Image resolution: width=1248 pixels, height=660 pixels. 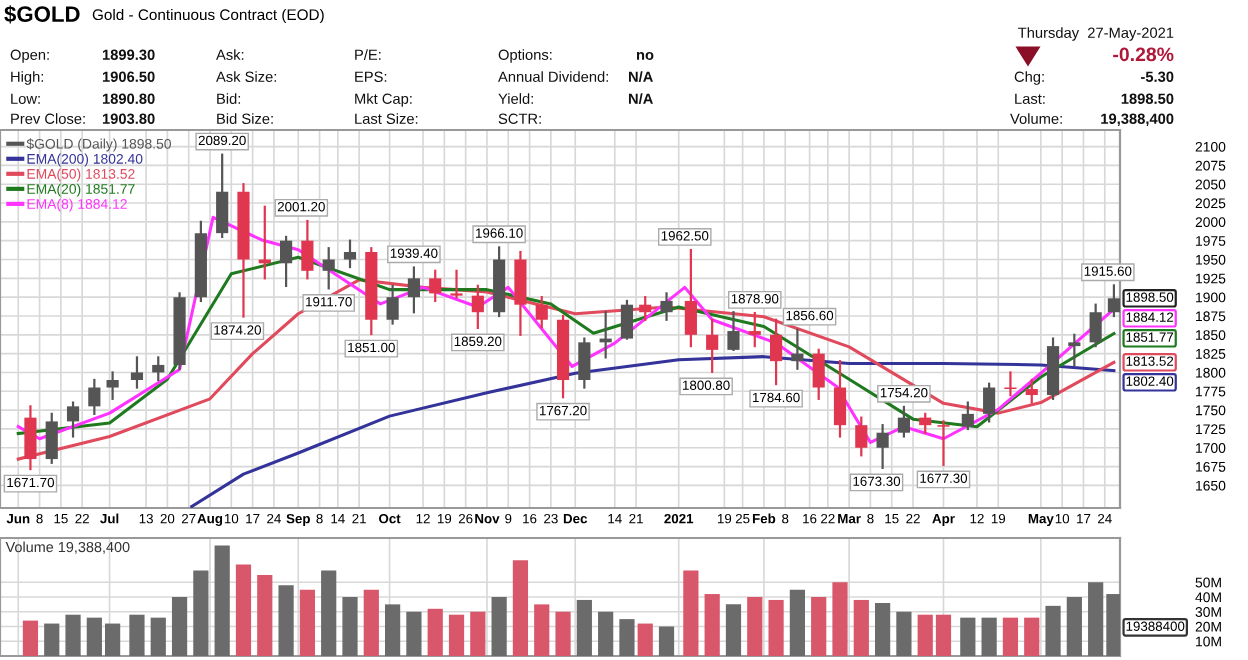 What do you see at coordinates (1143, 54) in the screenshot?
I see `text: -0.28%` at bounding box center [1143, 54].